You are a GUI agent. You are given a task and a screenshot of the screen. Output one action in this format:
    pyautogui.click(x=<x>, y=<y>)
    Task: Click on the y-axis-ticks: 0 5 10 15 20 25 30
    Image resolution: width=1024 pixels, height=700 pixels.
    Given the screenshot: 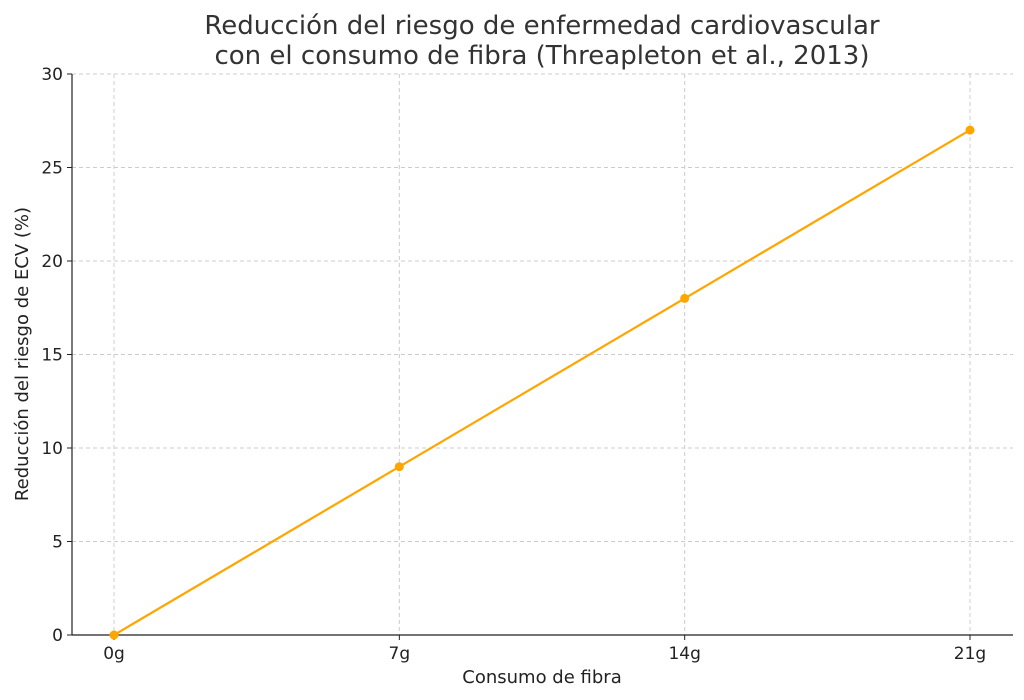 What is the action you would take?
    pyautogui.click(x=56, y=355)
    